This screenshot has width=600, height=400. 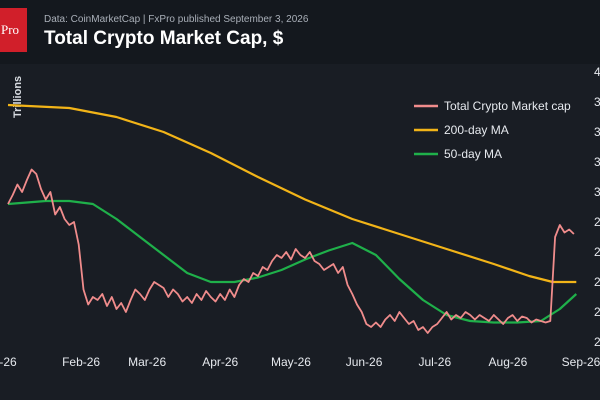 What do you see at coordinates (364, 362) in the screenshot?
I see `x-tick-label: Jun-26` at bounding box center [364, 362].